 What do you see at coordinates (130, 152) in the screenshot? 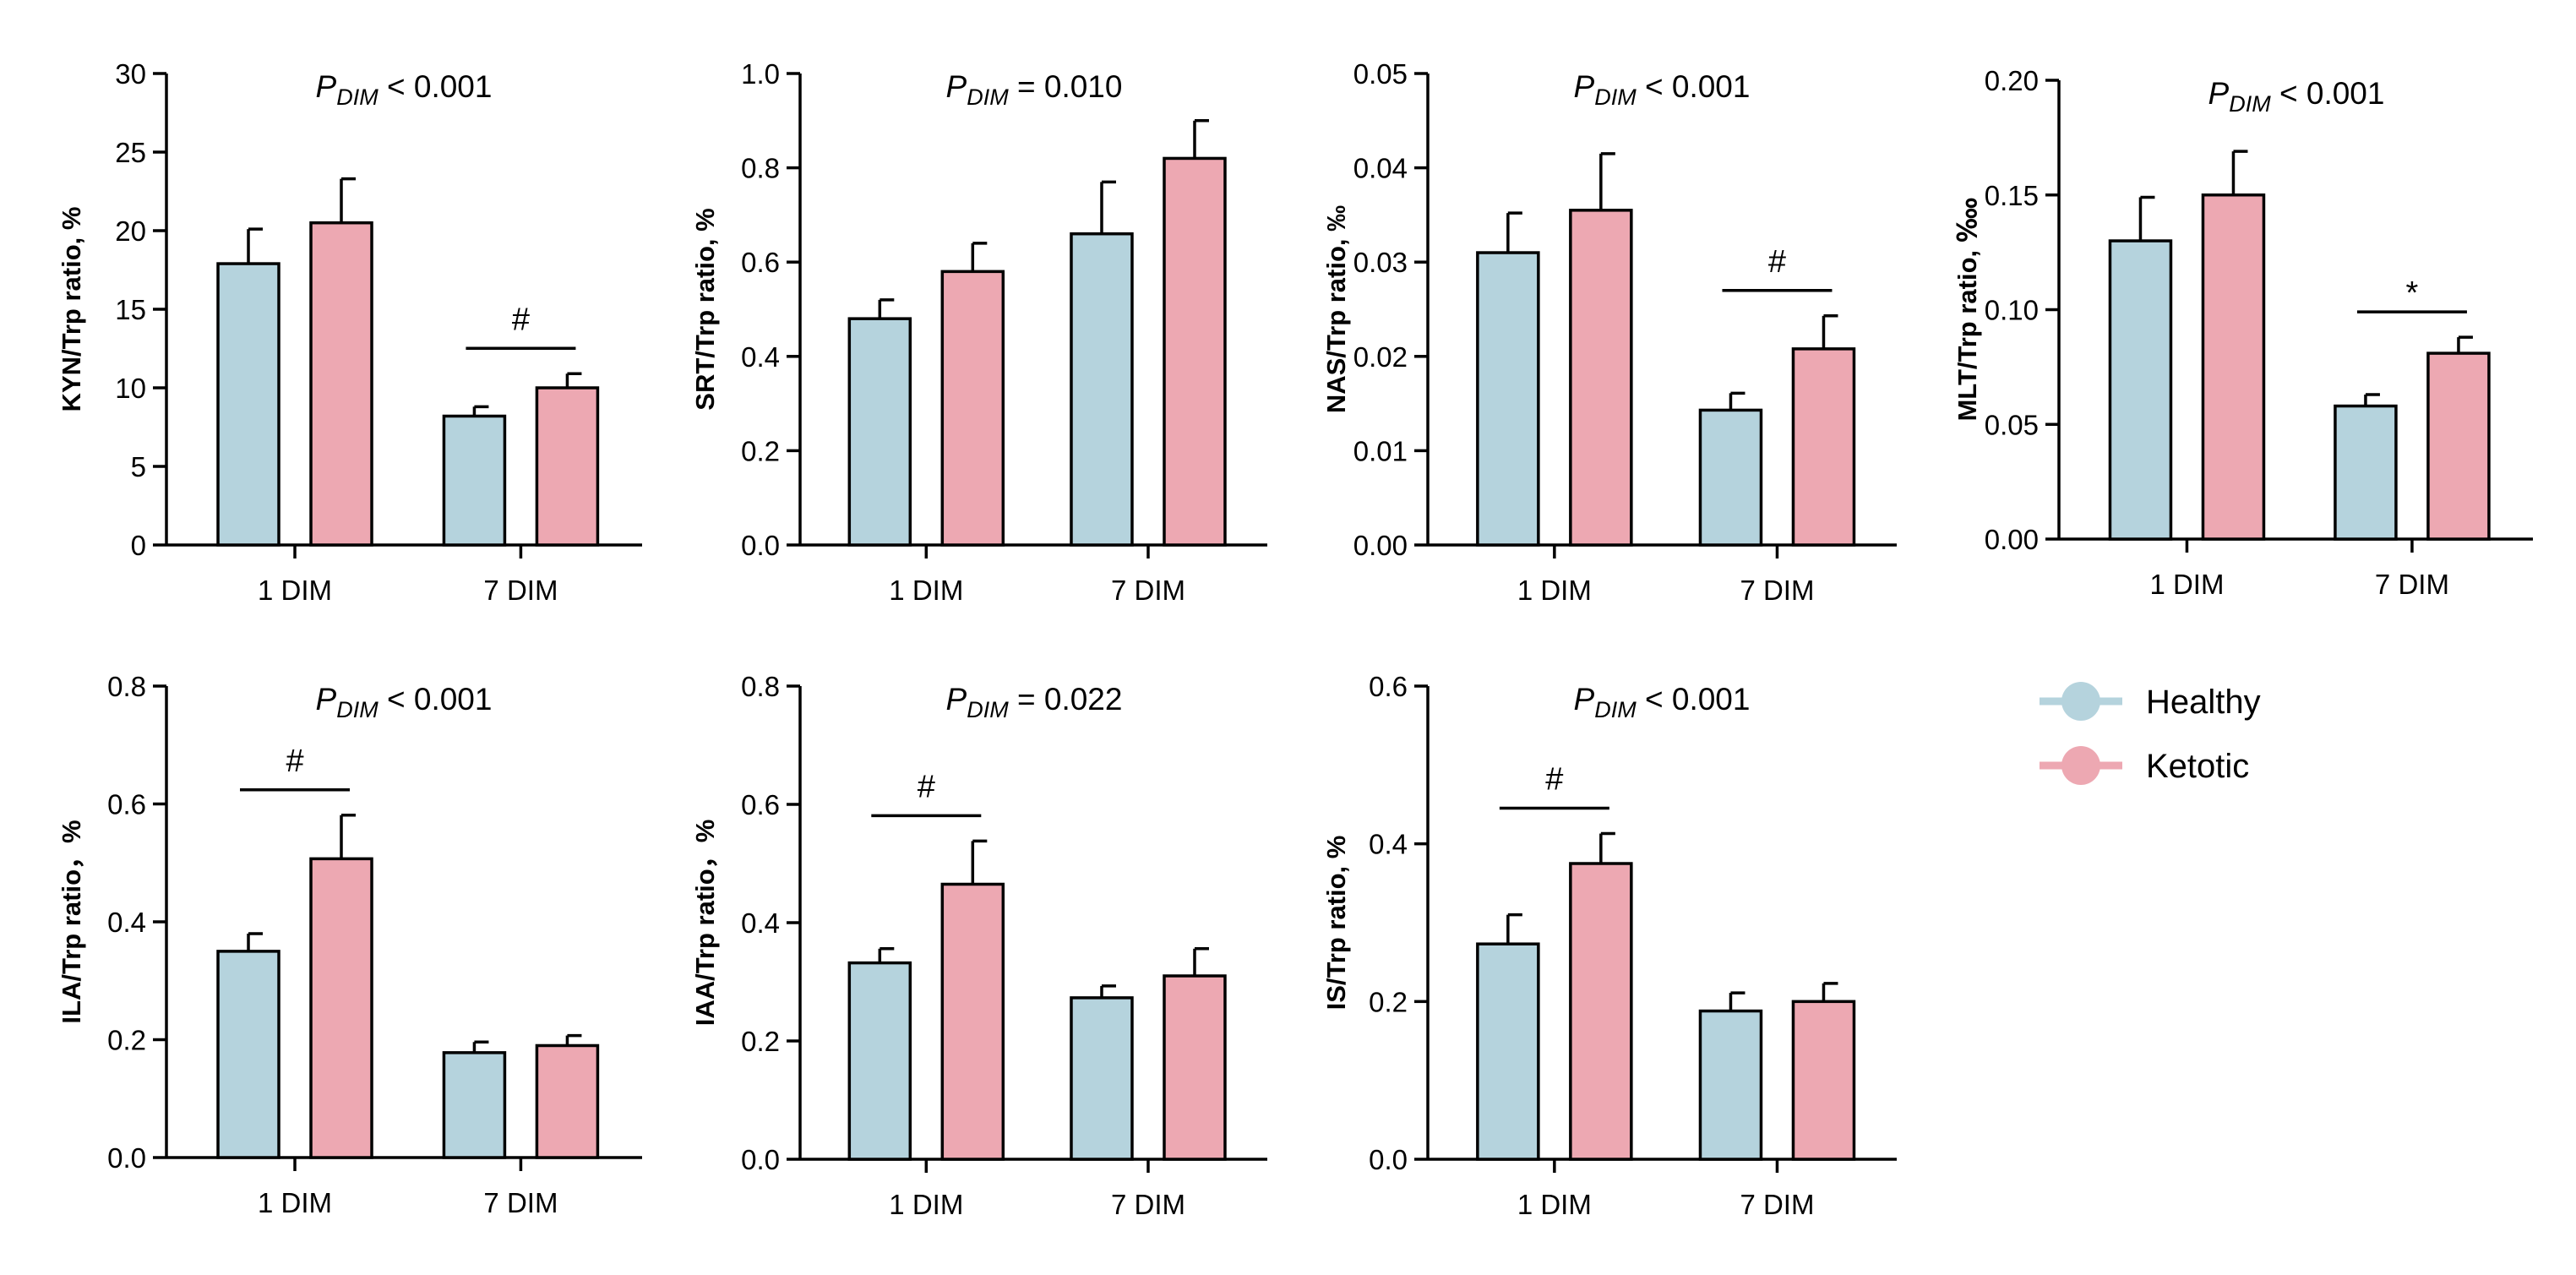
I see `y-tick-label: 25` at bounding box center [130, 152].